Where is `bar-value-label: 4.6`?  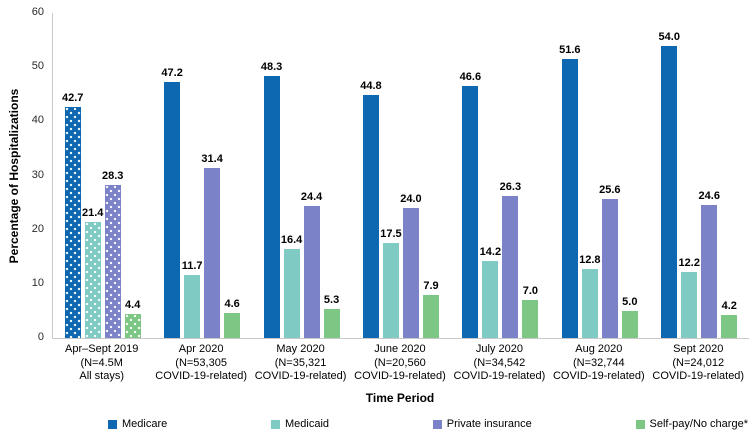
bar-value-label: 4.6 is located at coordinates (232, 304).